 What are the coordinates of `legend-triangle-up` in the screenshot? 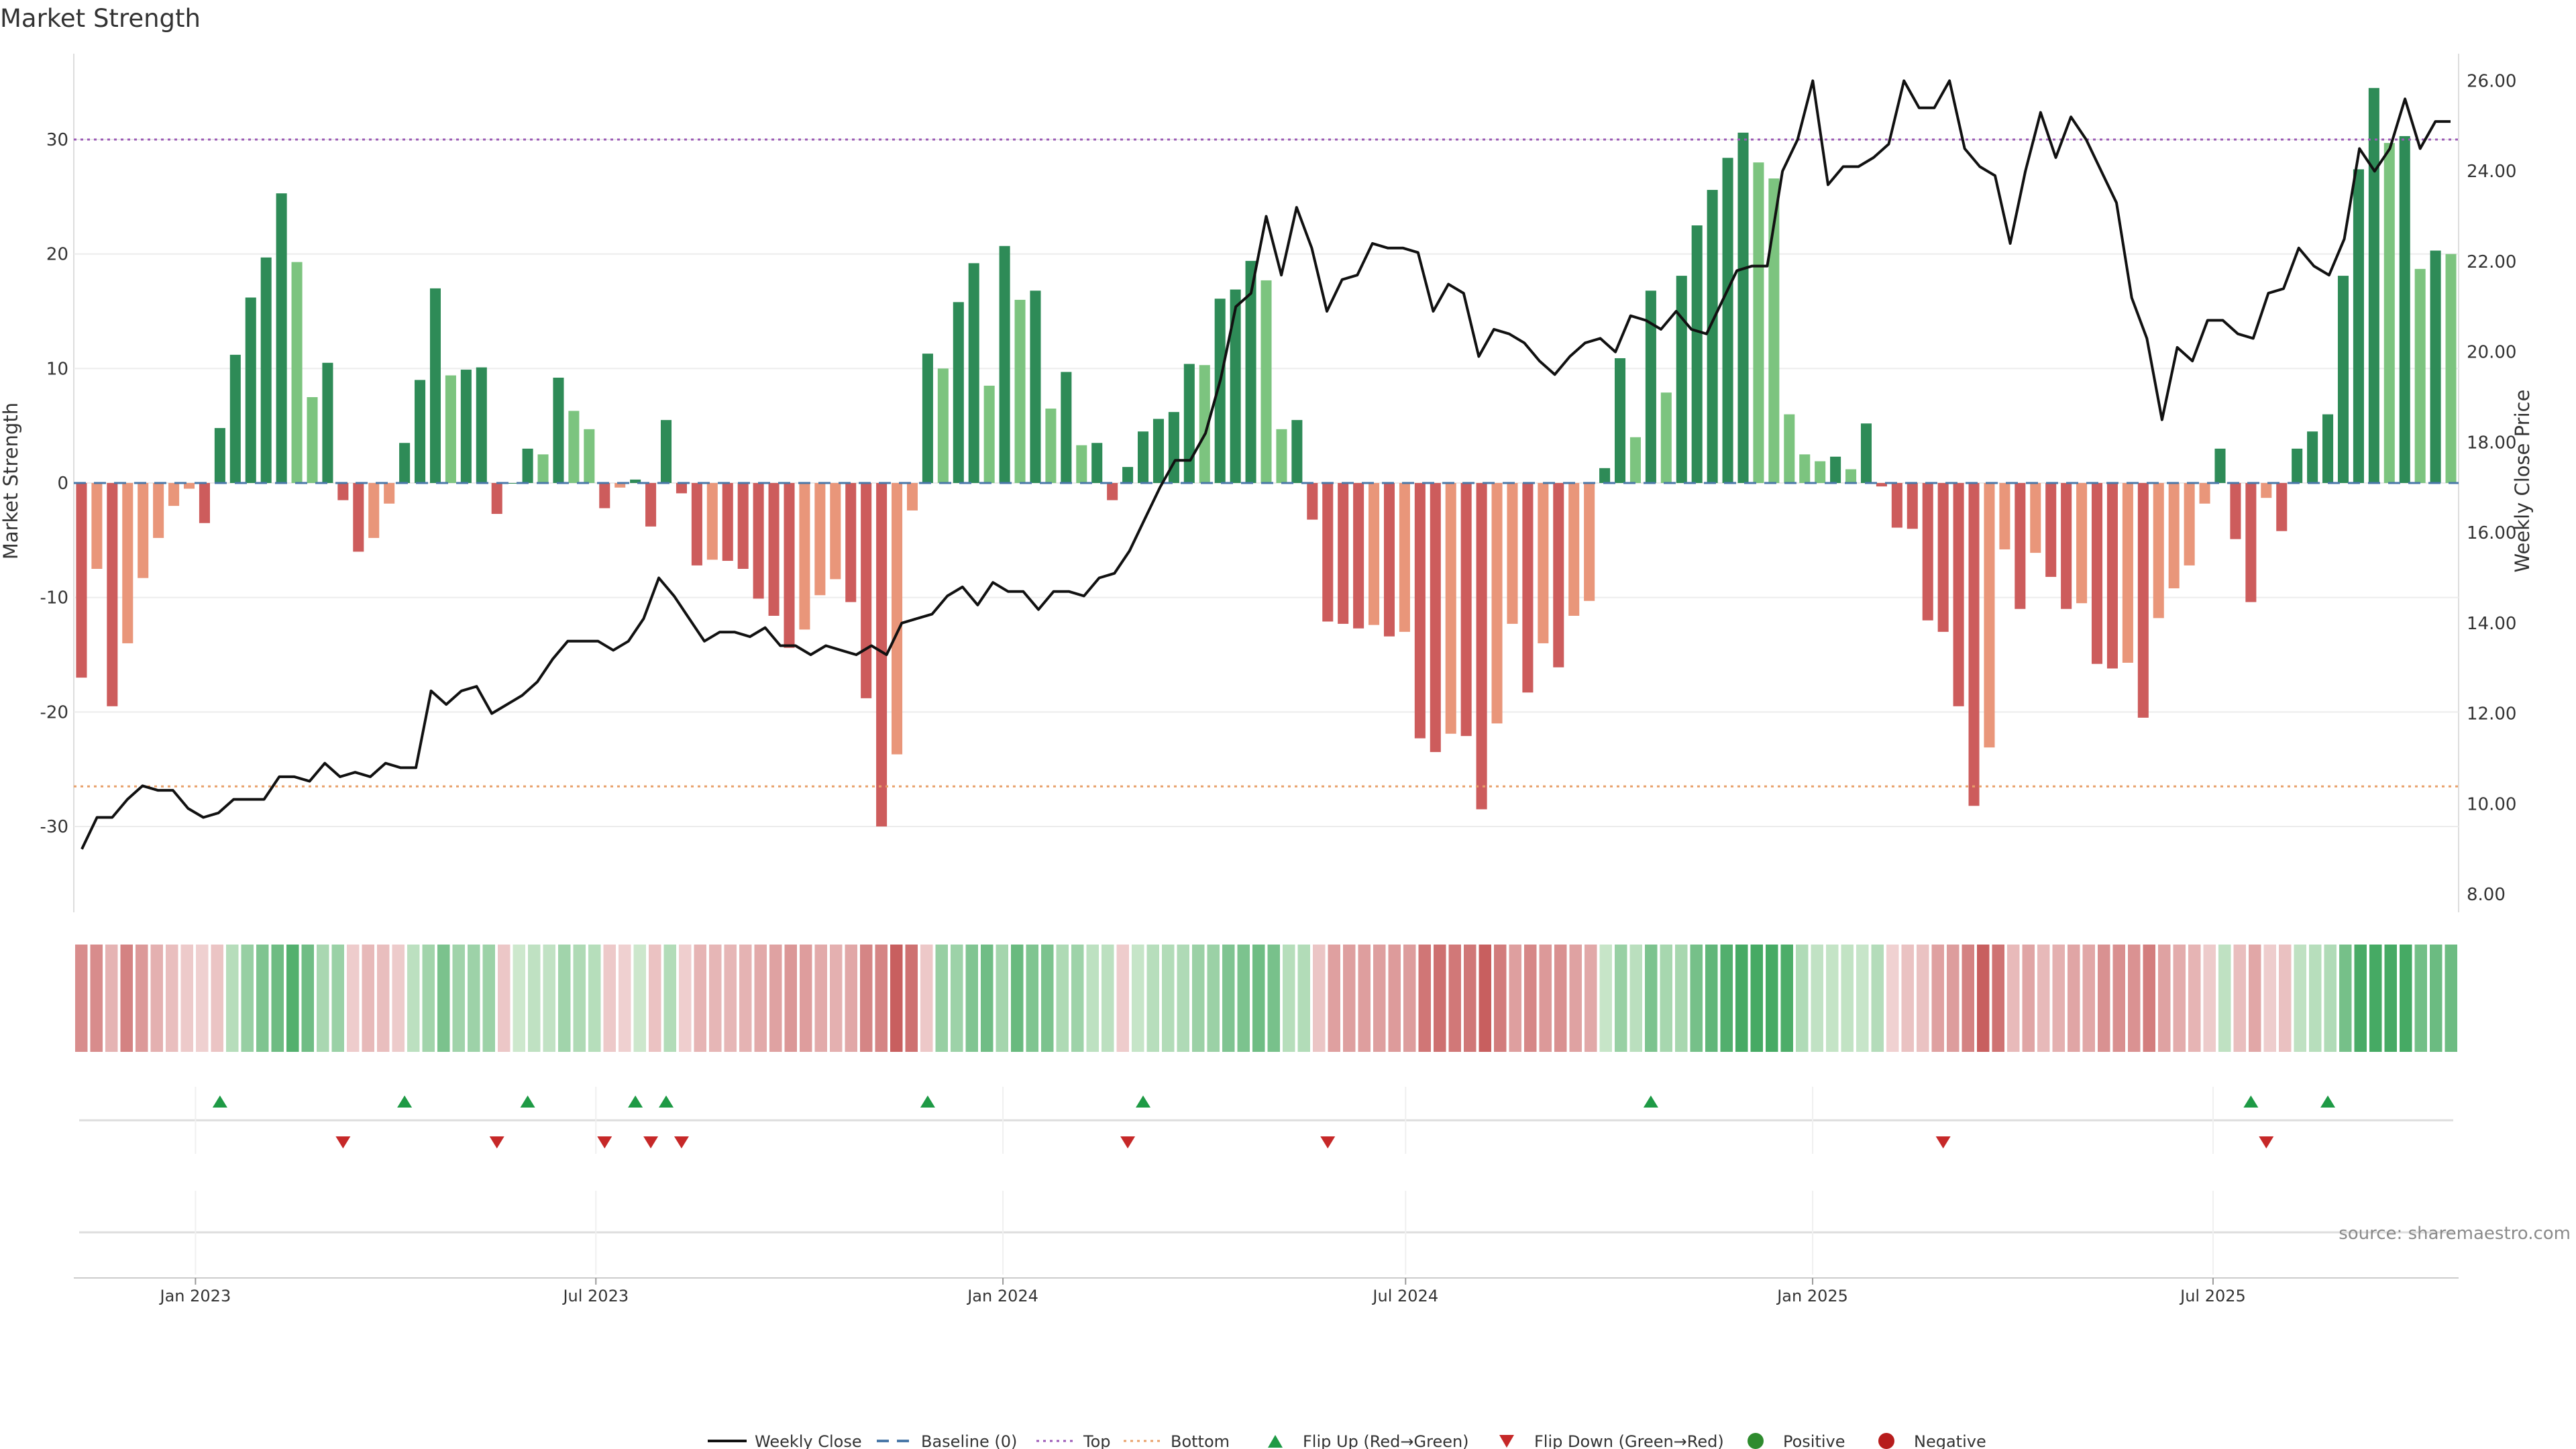 It's located at (1275, 1441).